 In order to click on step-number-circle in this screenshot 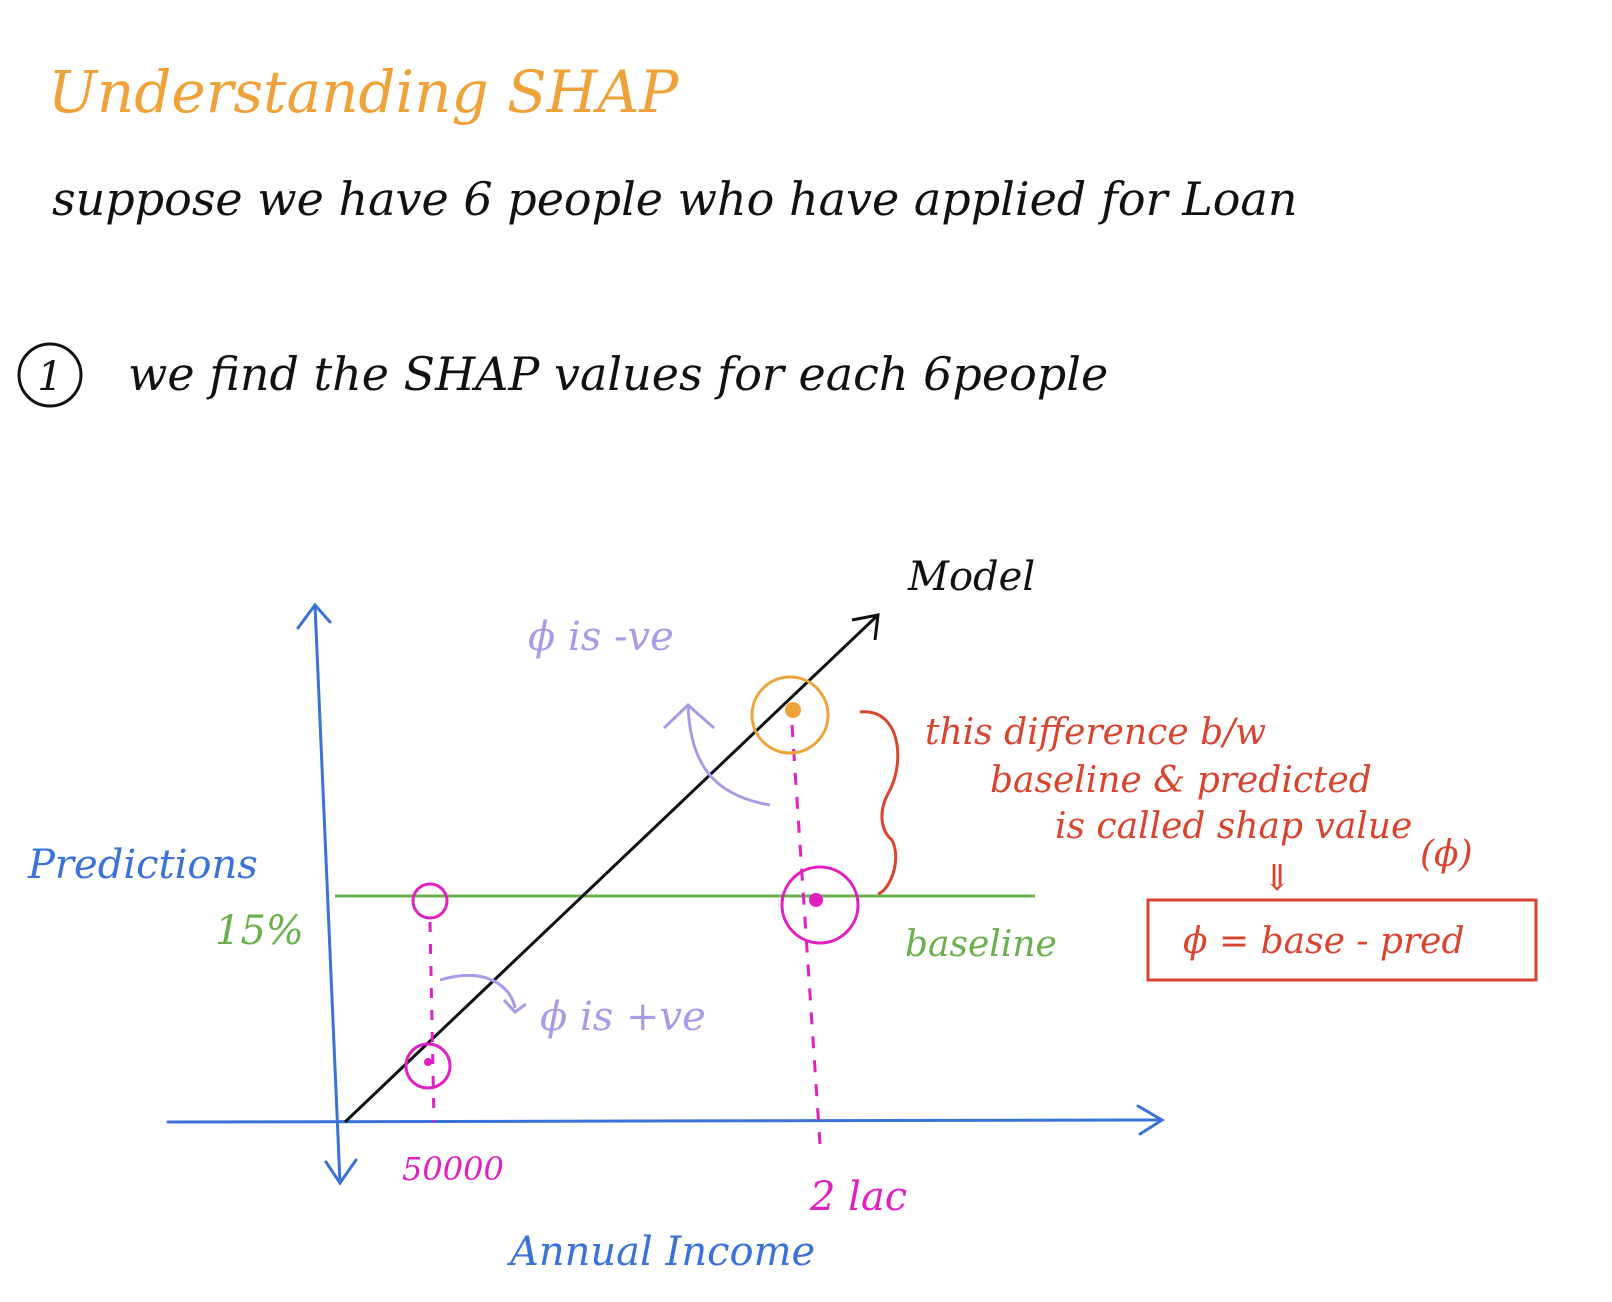, I will do `click(50, 375)`.